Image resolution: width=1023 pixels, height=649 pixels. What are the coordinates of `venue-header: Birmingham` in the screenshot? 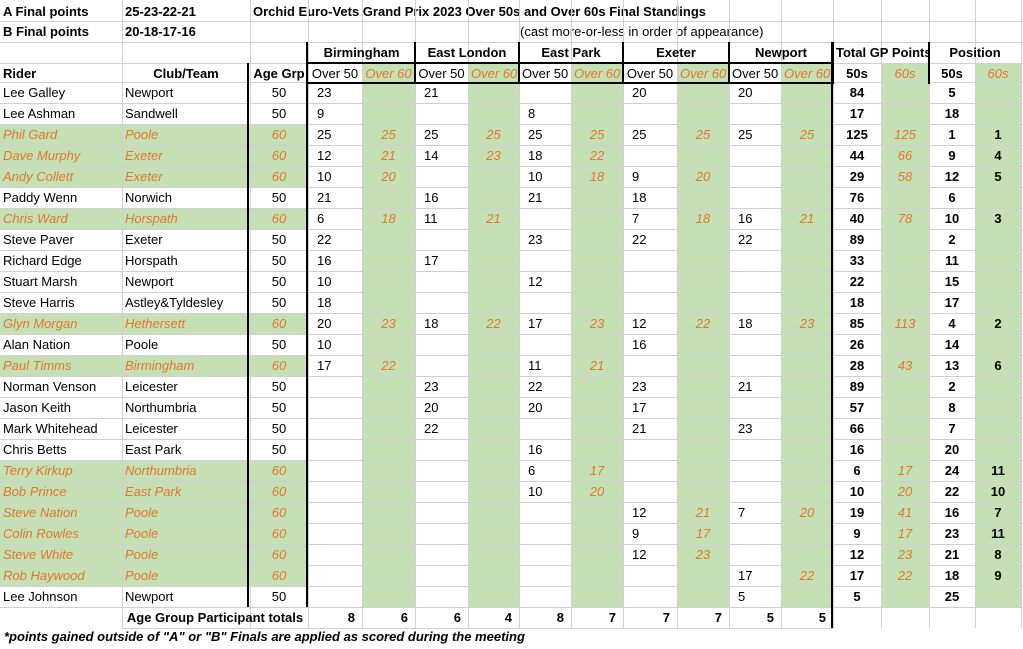 It's located at (361, 52).